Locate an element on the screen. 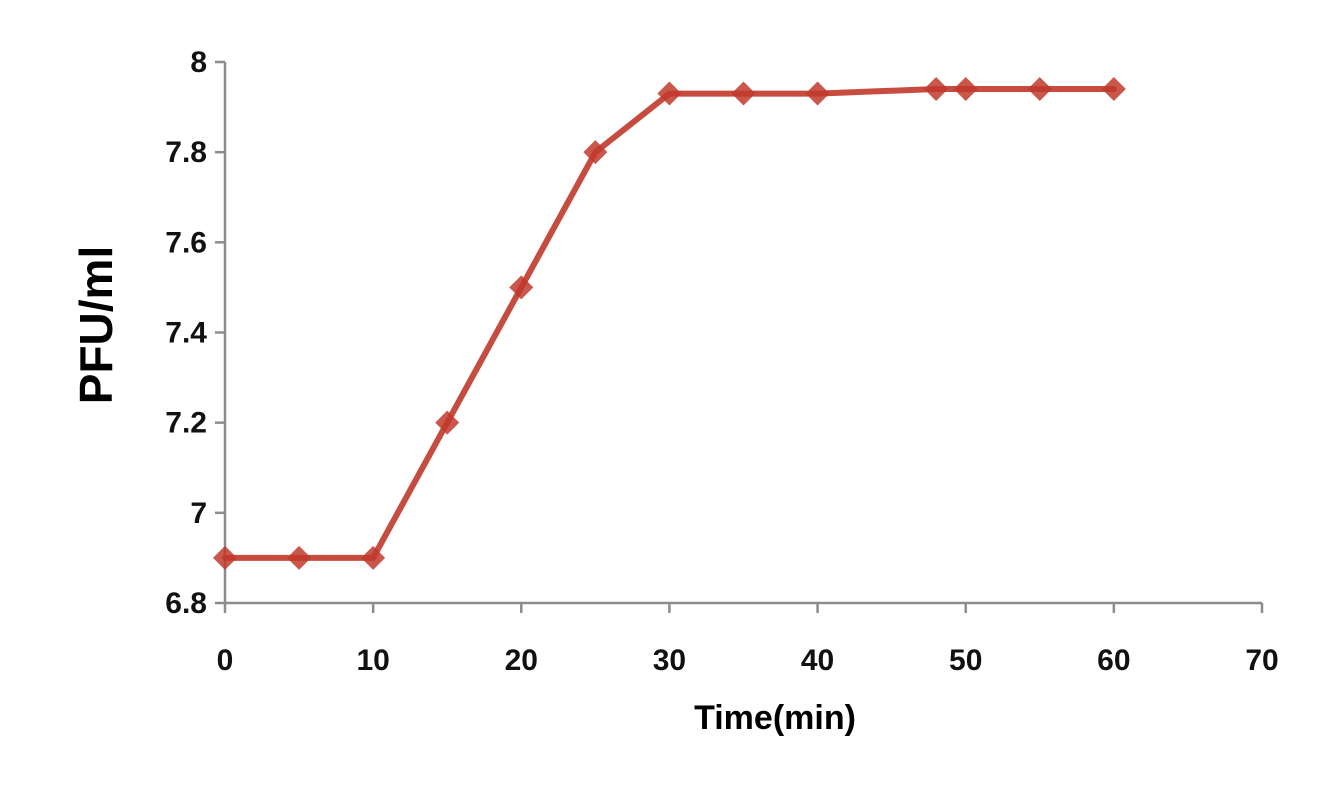 The image size is (1331, 803). x-tick-label: 20 is located at coordinates (521, 660).